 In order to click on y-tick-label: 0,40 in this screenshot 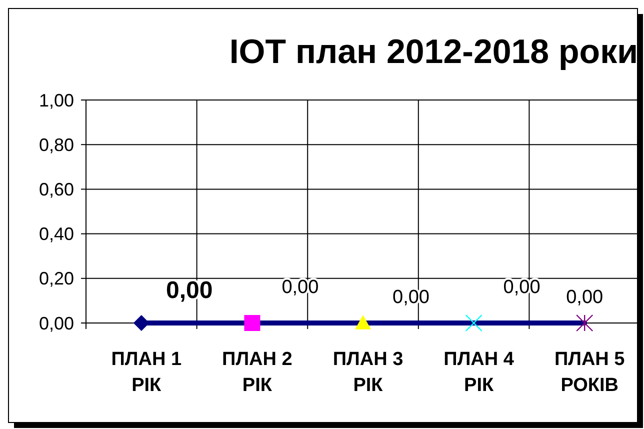, I will do `click(56, 234)`.